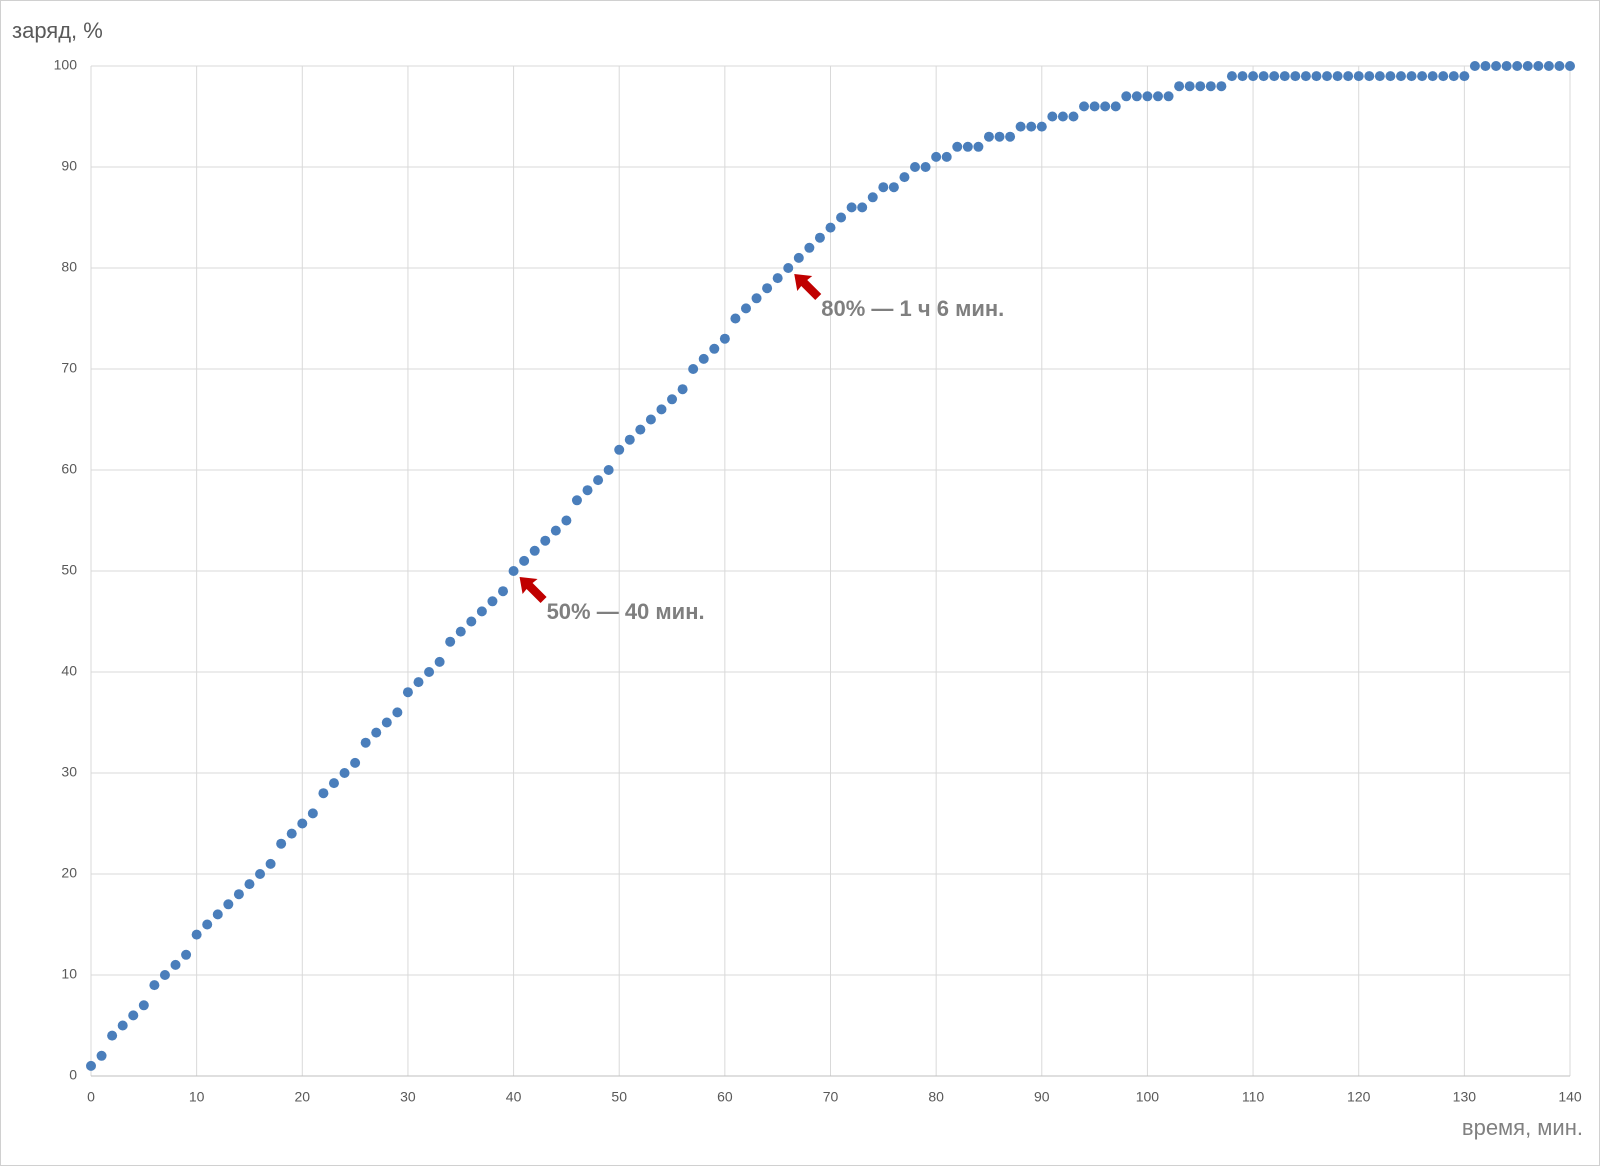  Describe the element at coordinates (1148, 1097) in the screenshot. I see `x-tick-label: 100` at that location.